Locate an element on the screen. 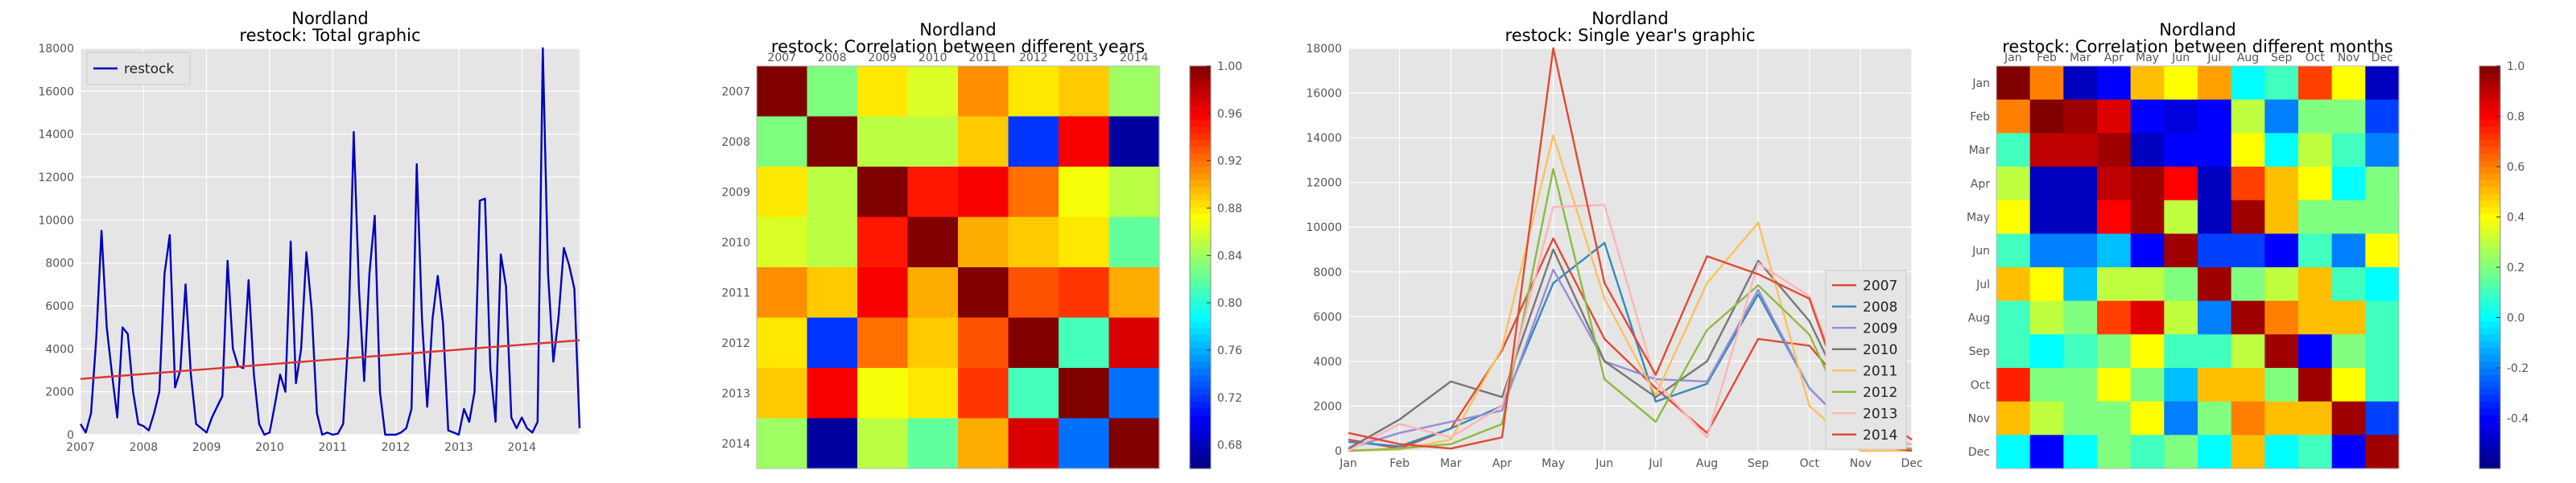 Image resolution: width=2576 pixels, height=483 pixels. heatmap-years-y-tick-label: 2014 is located at coordinates (735, 444).